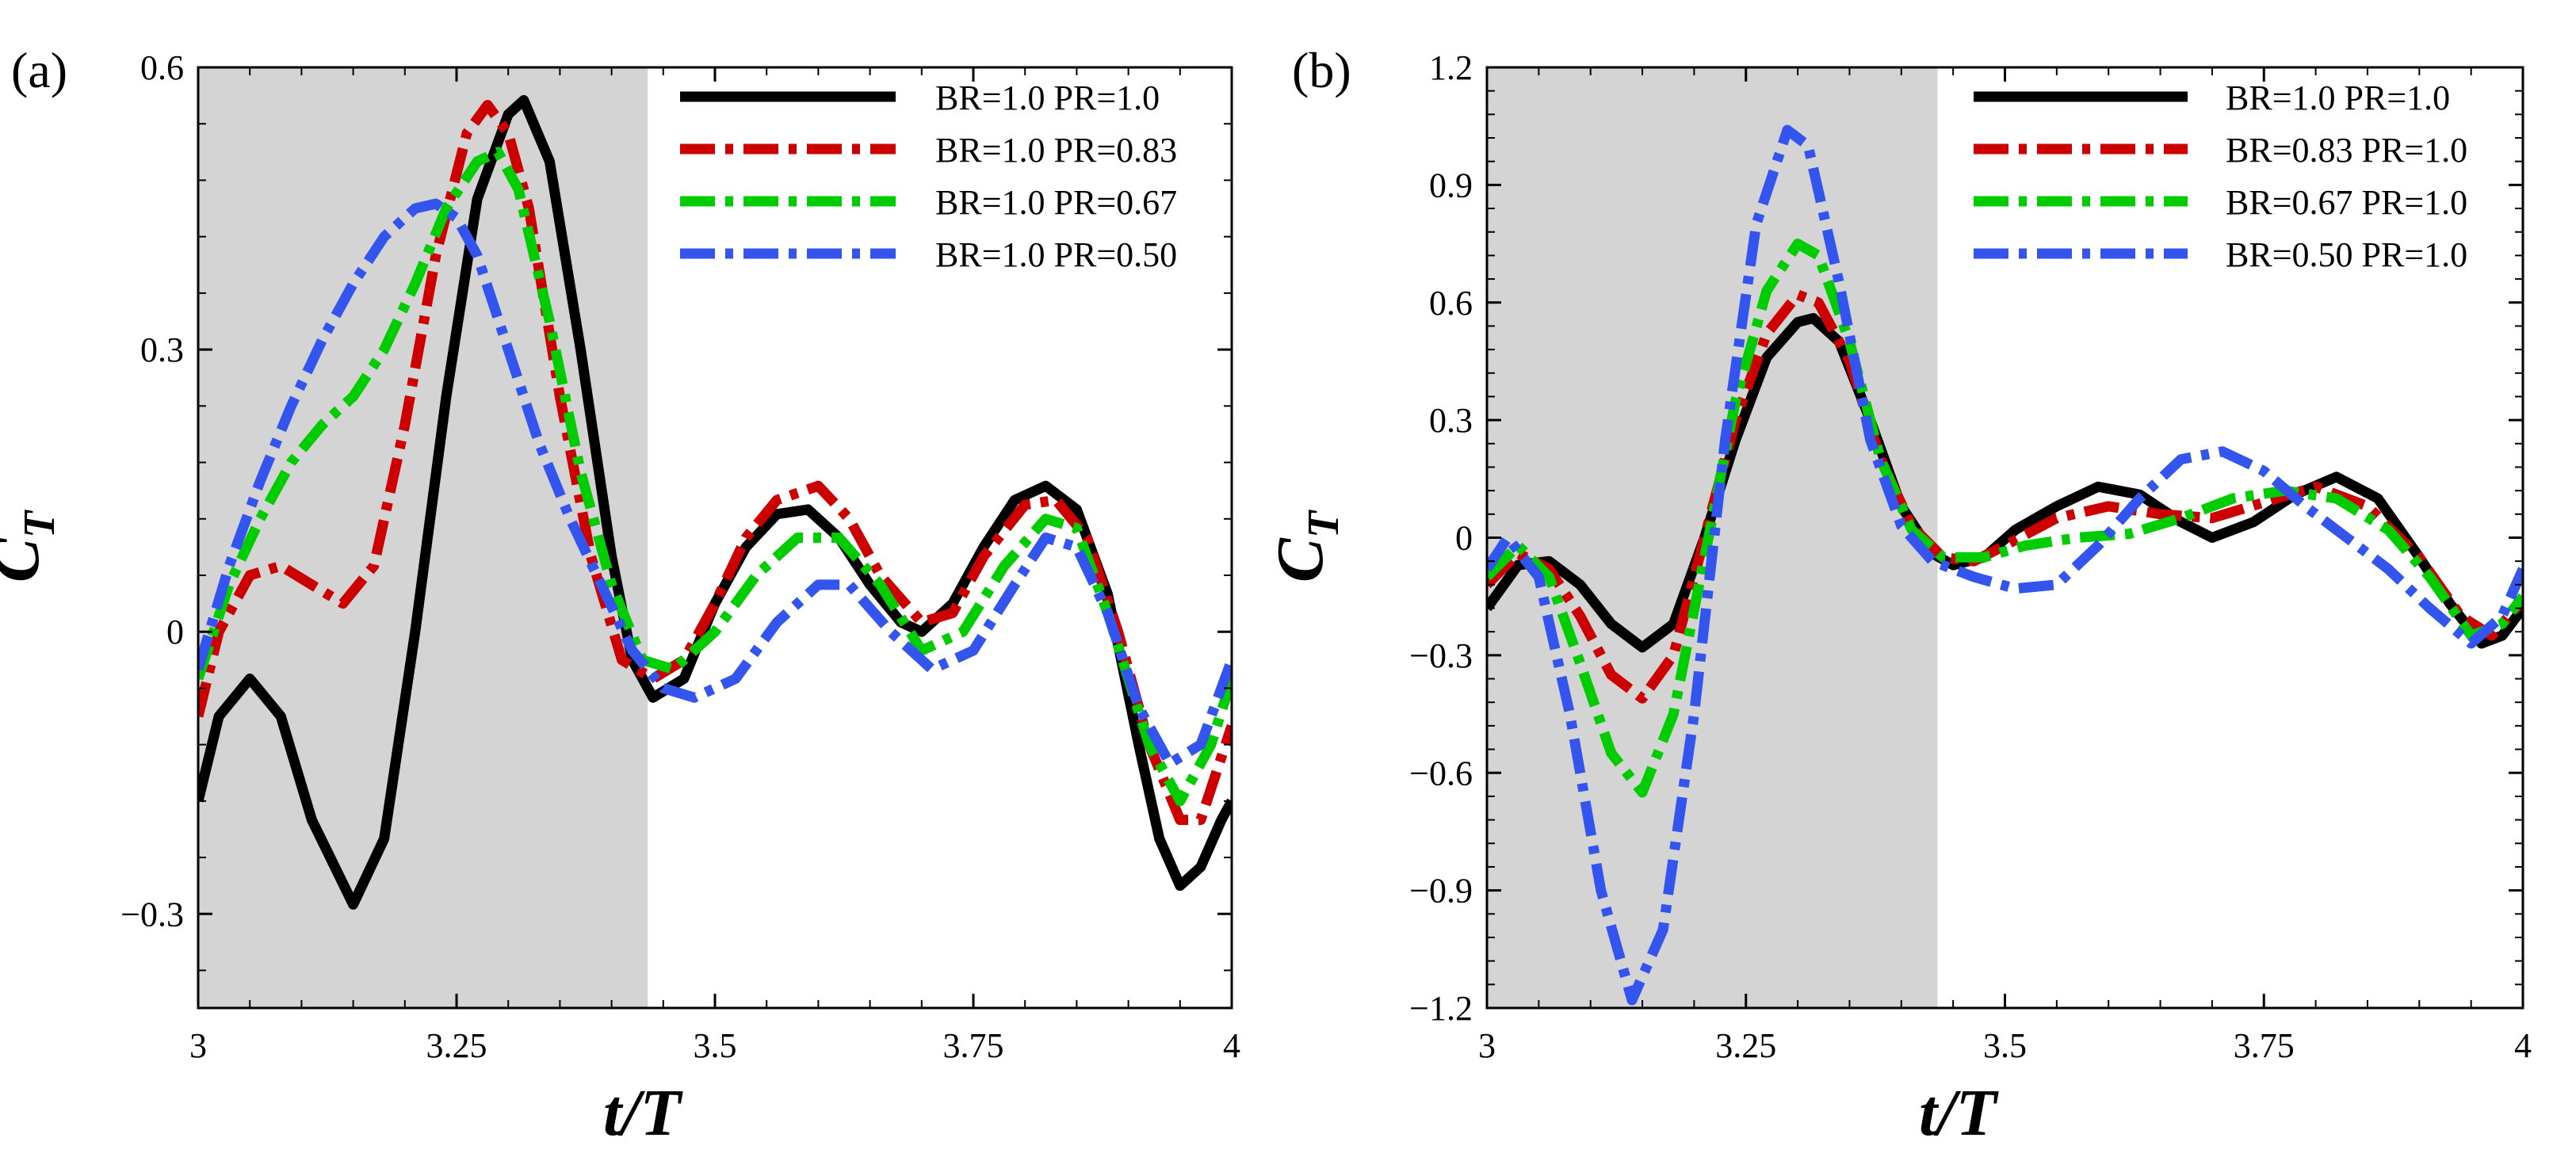 This screenshot has width=2576, height=1153. I want to click on y-tick-label: −1.2, so click(1441, 1008).